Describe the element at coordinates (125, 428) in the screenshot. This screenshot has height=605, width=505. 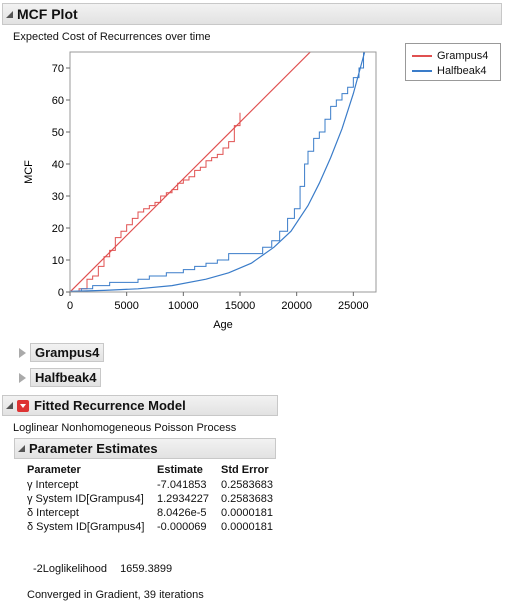
I see `fitted-model-subtitle: Loglinear Nonhomogeneous Poisson Process` at that location.